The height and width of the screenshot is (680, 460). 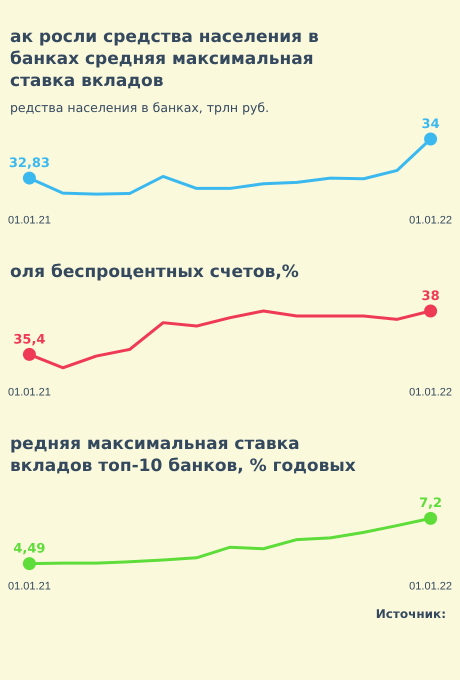 What do you see at coordinates (431, 124) in the screenshot?
I see `data-label: 34` at bounding box center [431, 124].